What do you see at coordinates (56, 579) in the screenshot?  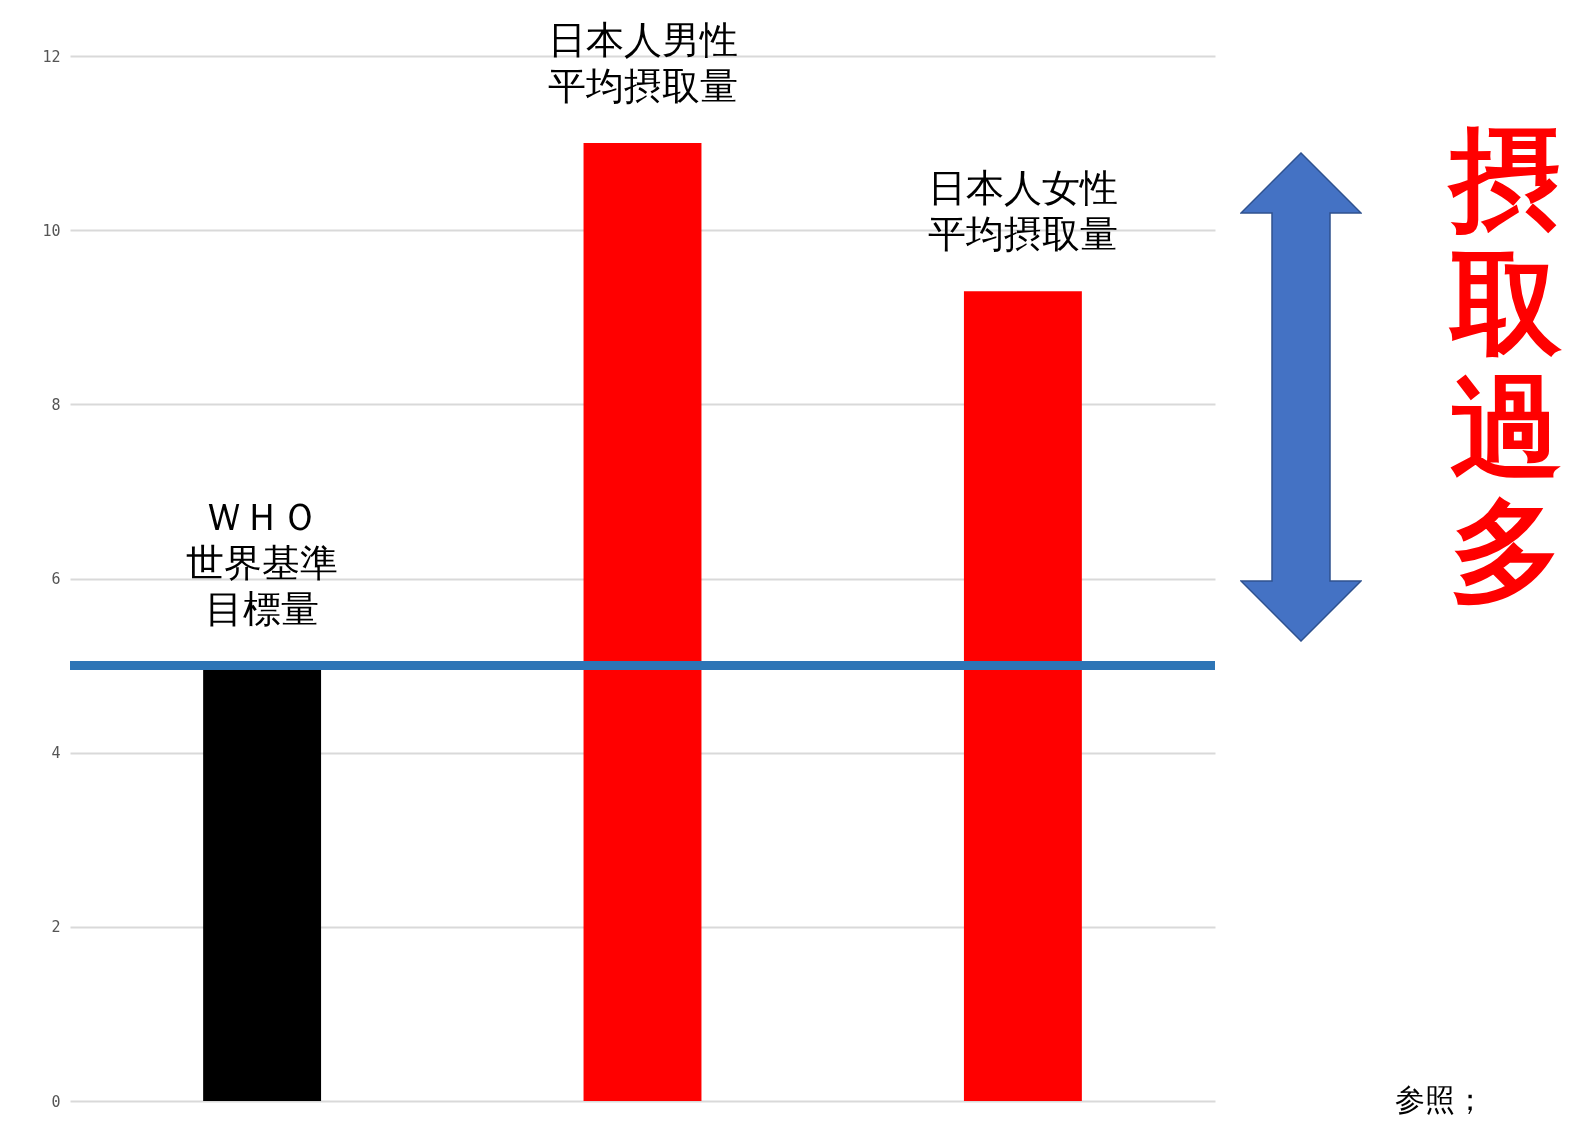 I see `y-tick-label: 6` at bounding box center [56, 579].